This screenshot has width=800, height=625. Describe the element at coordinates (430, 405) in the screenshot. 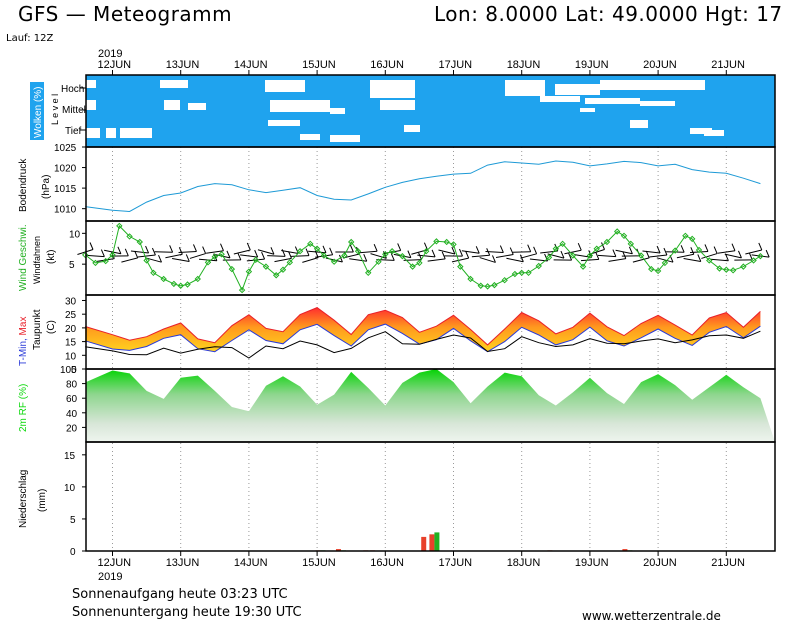

I see `humidity-area` at that location.